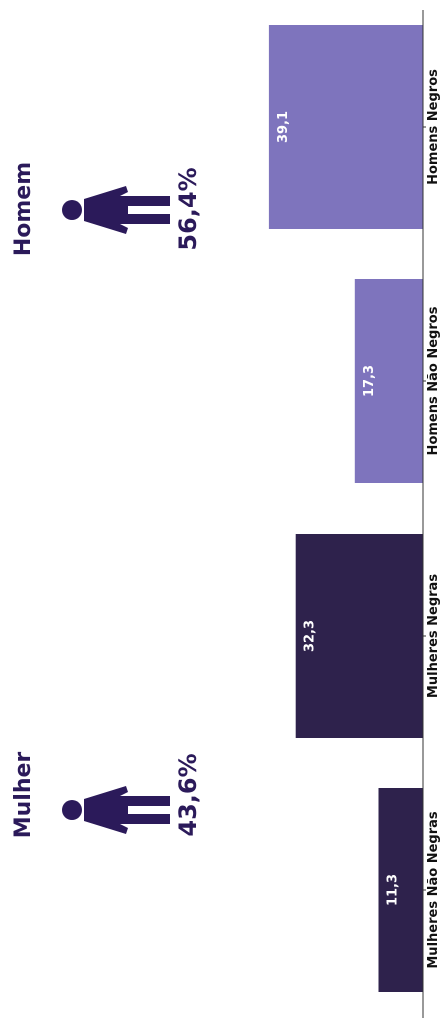  I want to click on gender-panel-male: Homem 56,4%, so click(106, 209).